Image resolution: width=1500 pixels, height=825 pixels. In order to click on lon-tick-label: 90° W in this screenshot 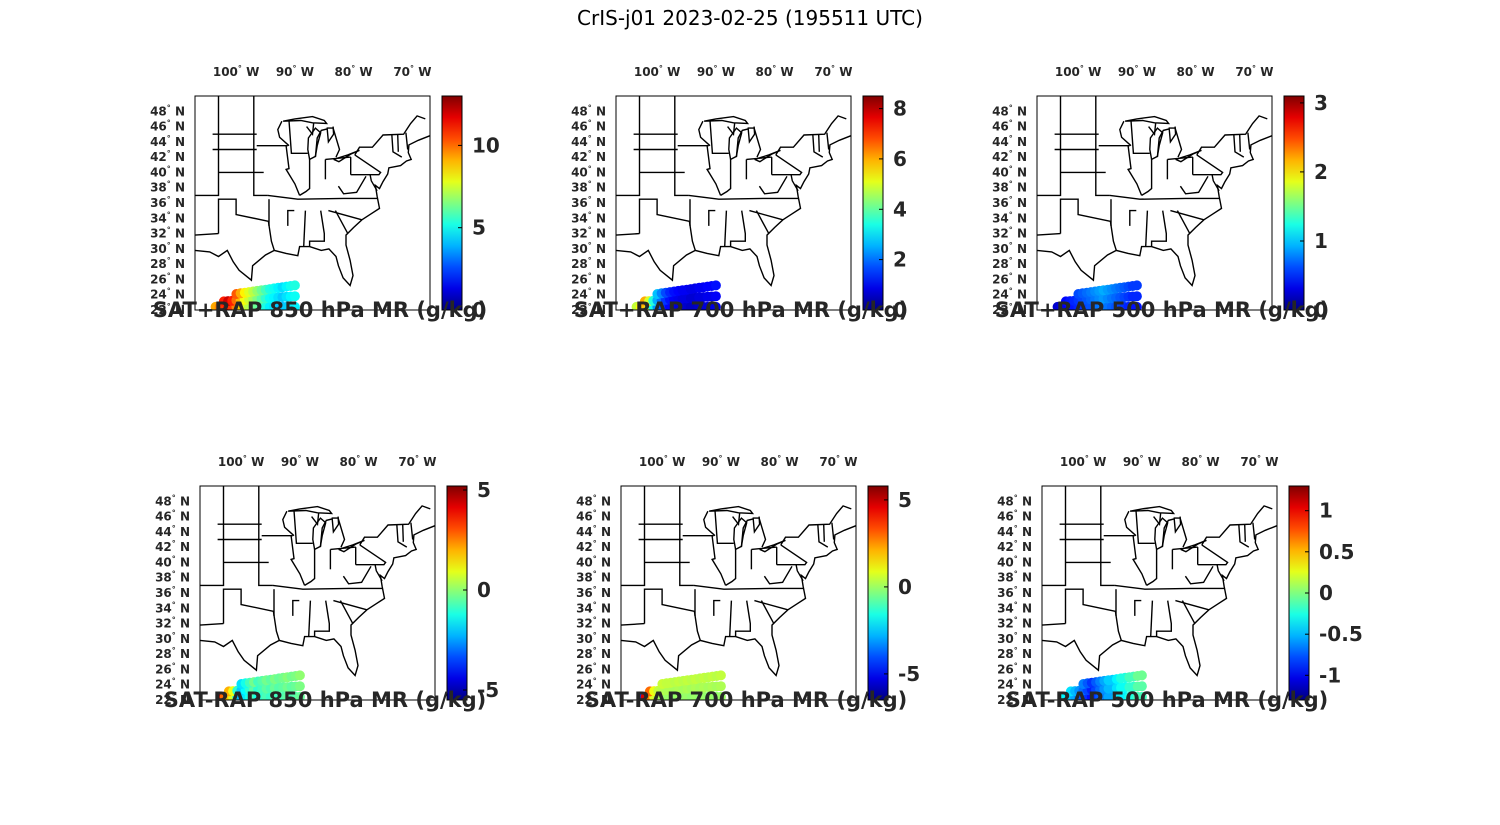, I will do `click(721, 461)`.